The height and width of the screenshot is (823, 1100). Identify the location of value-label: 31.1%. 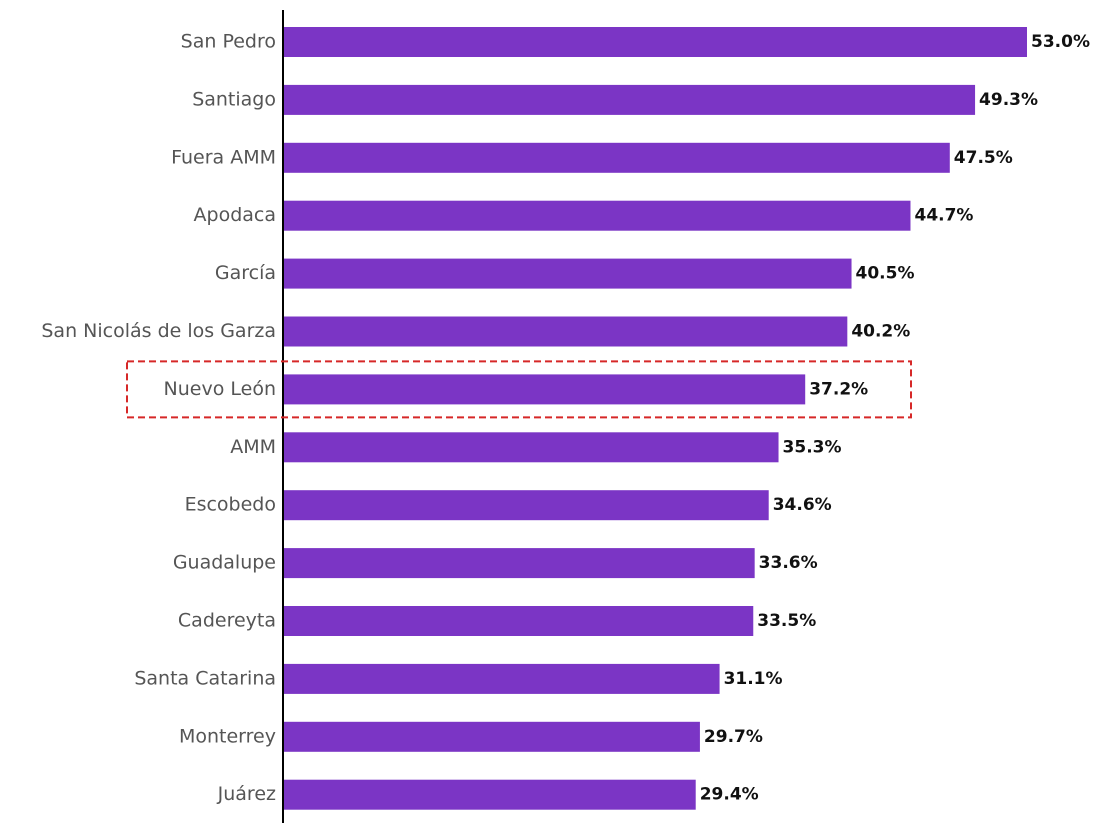
(753, 679).